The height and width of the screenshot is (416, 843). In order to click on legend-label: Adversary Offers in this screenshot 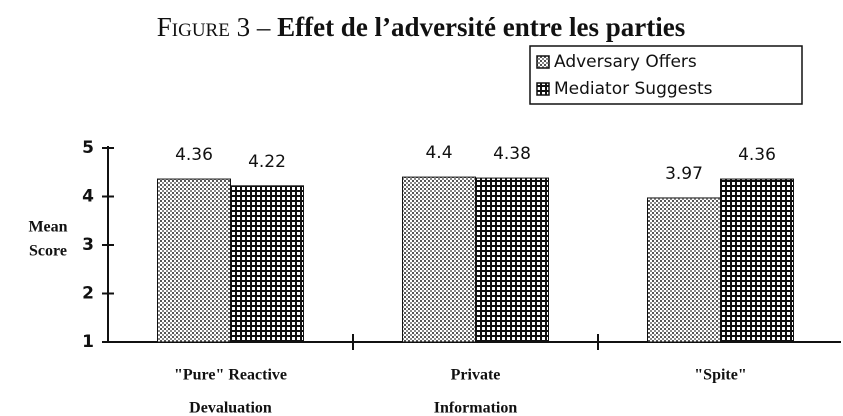, I will do `click(625, 62)`.